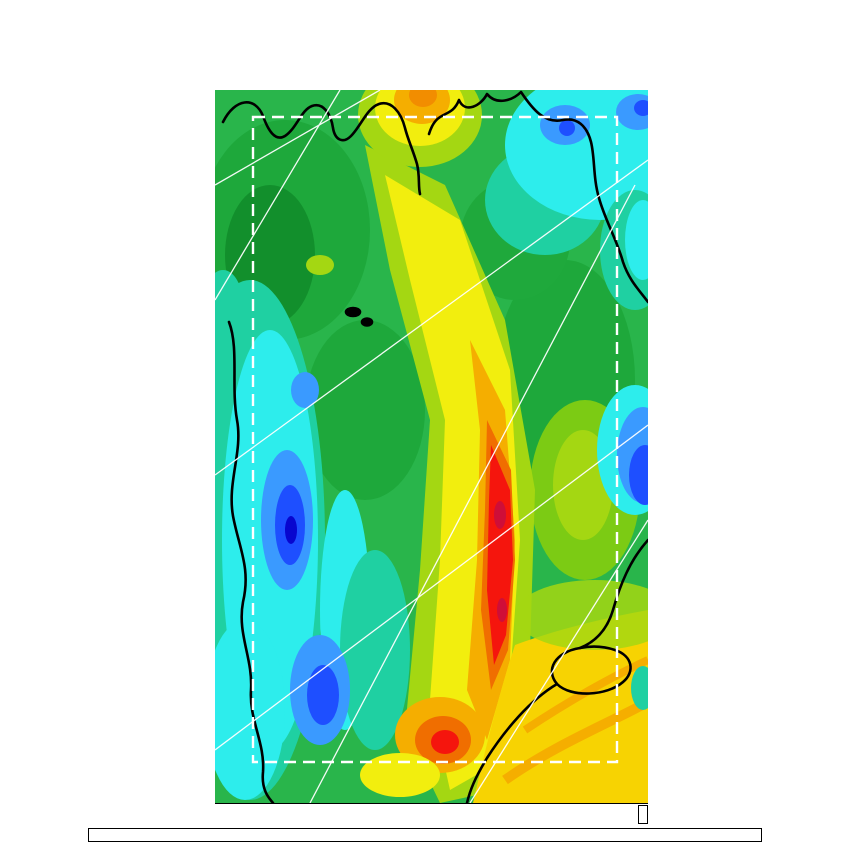 The image size is (850, 860). Describe the element at coordinates (425, 835) in the screenshot. I see `colorbar` at that location.